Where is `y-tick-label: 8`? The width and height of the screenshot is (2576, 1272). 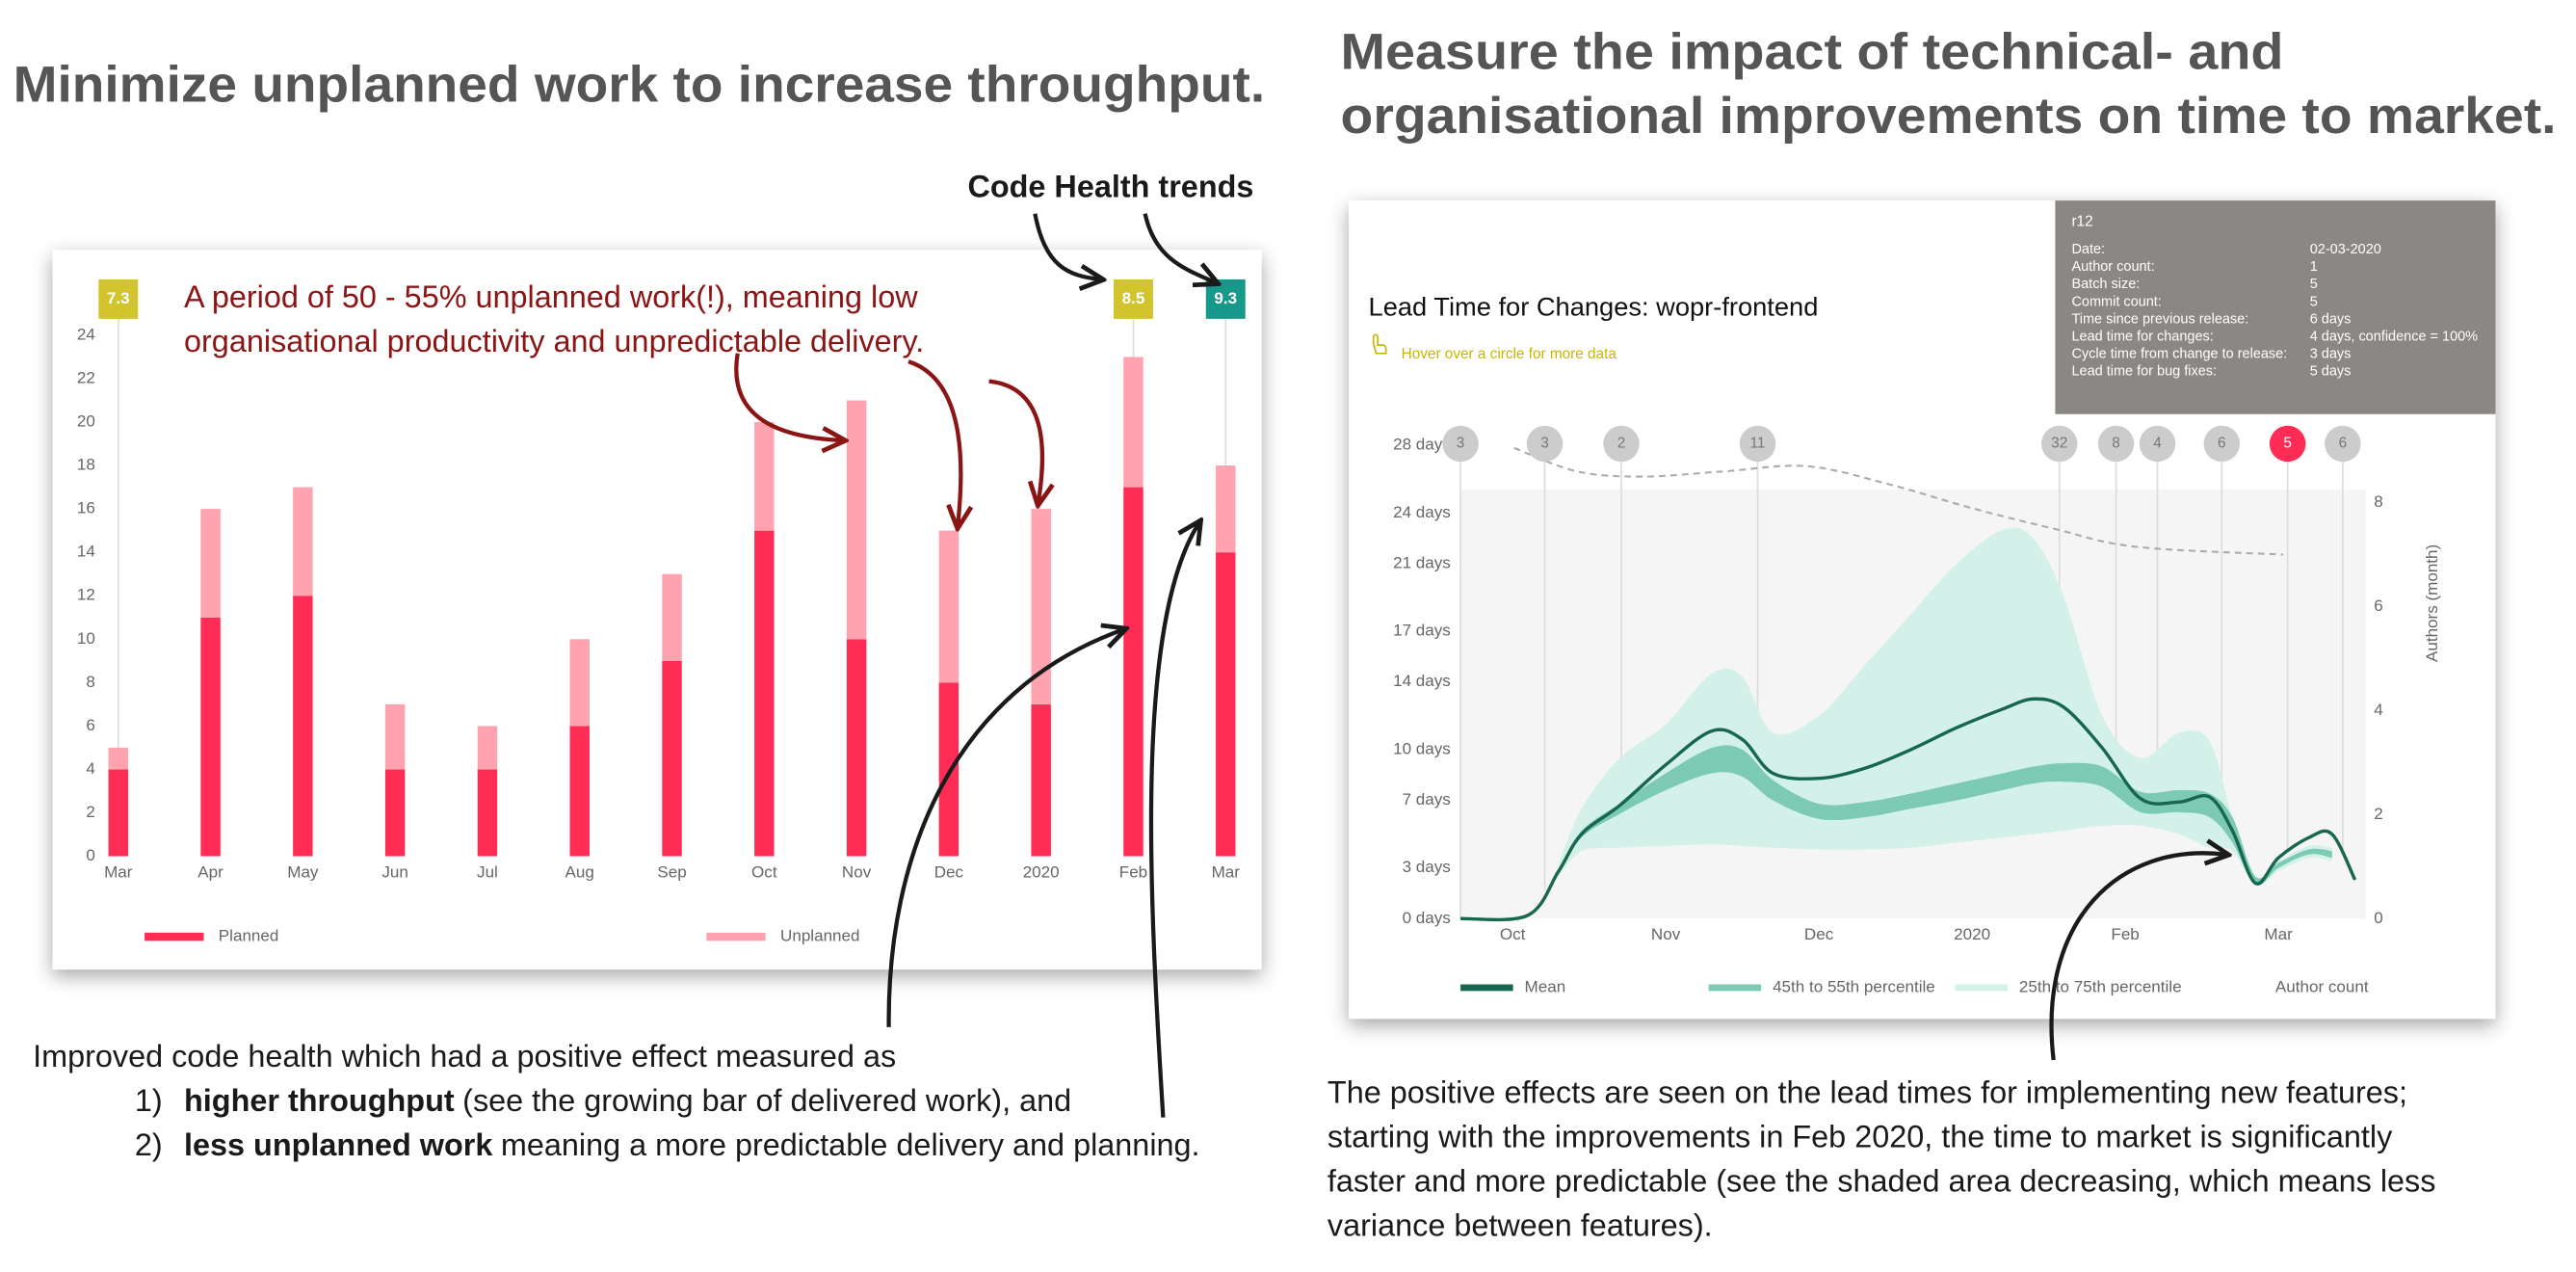 y-tick-label: 8 is located at coordinates (90, 682).